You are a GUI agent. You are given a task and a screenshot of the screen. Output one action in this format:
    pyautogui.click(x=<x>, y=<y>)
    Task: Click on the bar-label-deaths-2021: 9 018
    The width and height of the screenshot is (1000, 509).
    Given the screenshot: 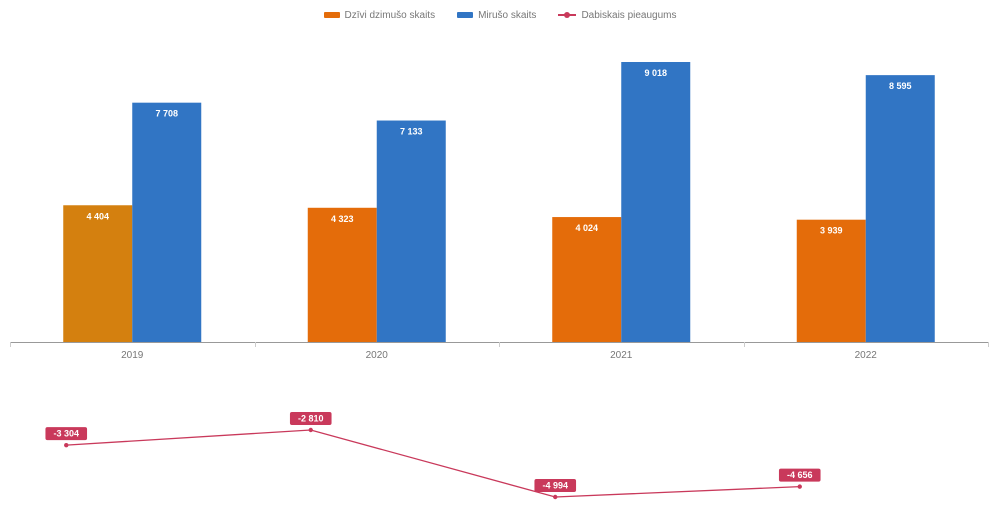 What is the action you would take?
    pyautogui.click(x=655, y=73)
    